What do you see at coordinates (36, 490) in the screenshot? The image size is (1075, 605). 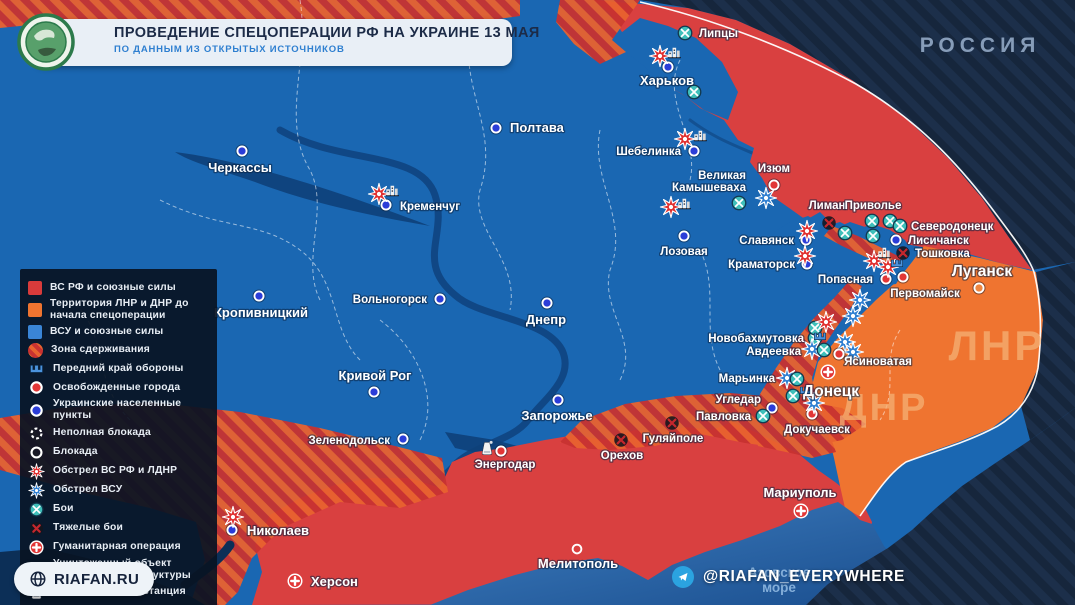 I see `star-blue-icon` at bounding box center [36, 490].